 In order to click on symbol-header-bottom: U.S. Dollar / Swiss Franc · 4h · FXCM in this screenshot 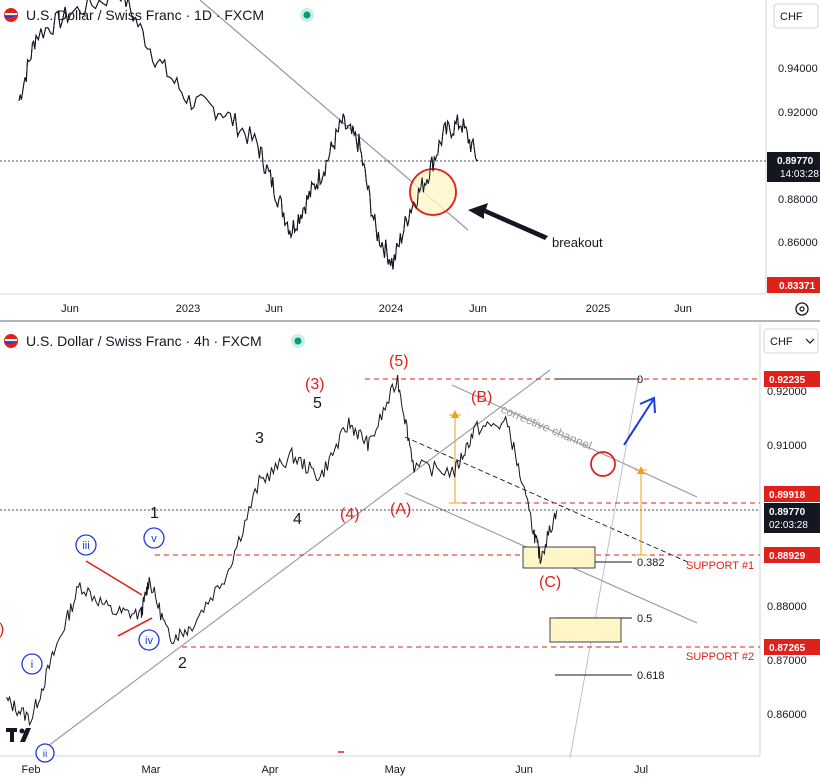, I will do `click(154, 341)`.